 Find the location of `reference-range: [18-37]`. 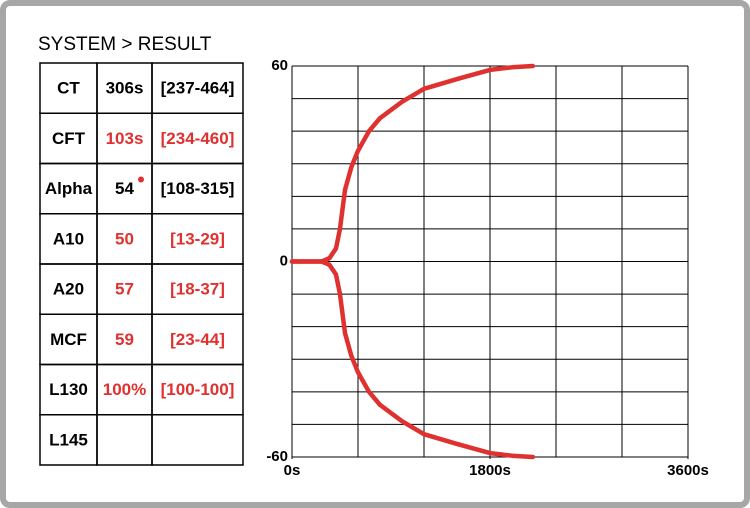

reference-range: [18-37] is located at coordinates (197, 289).